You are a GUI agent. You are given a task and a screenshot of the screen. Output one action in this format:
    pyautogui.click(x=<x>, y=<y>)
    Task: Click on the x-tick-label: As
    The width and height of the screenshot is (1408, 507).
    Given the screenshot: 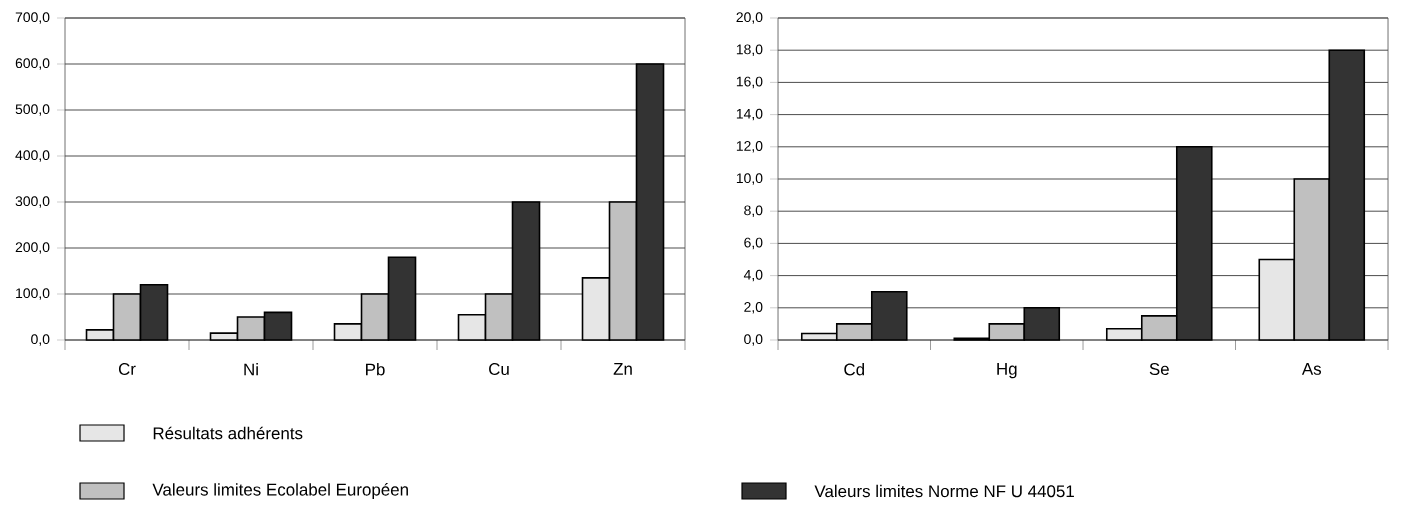 What is the action you would take?
    pyautogui.click(x=1311, y=369)
    